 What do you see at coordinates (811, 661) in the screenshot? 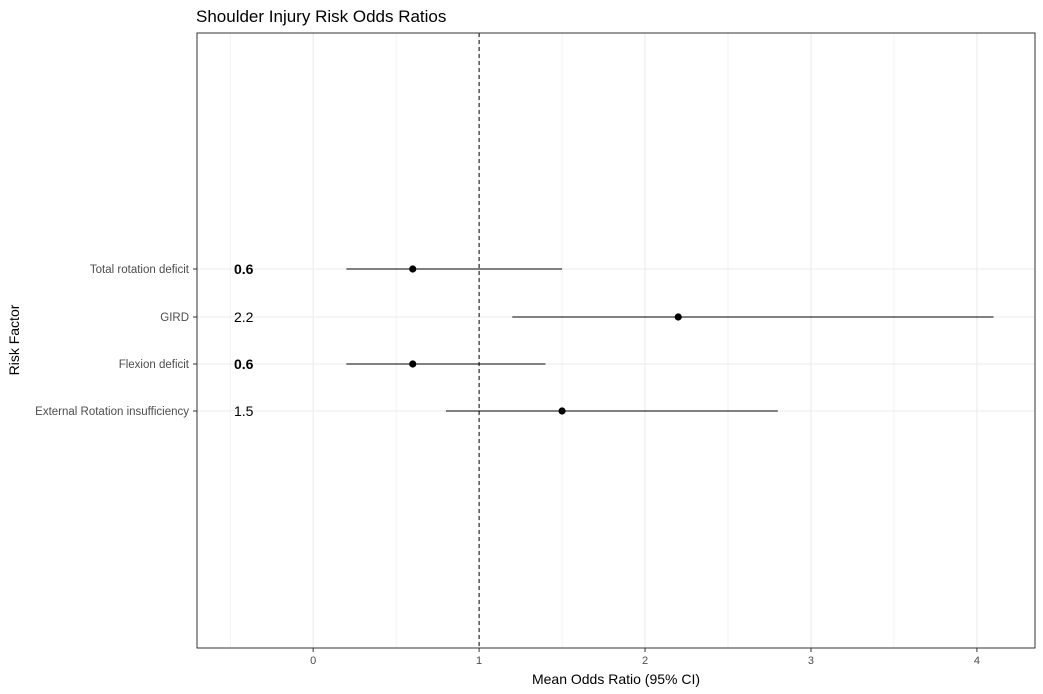
I see `x-tick-label: 3` at bounding box center [811, 661].